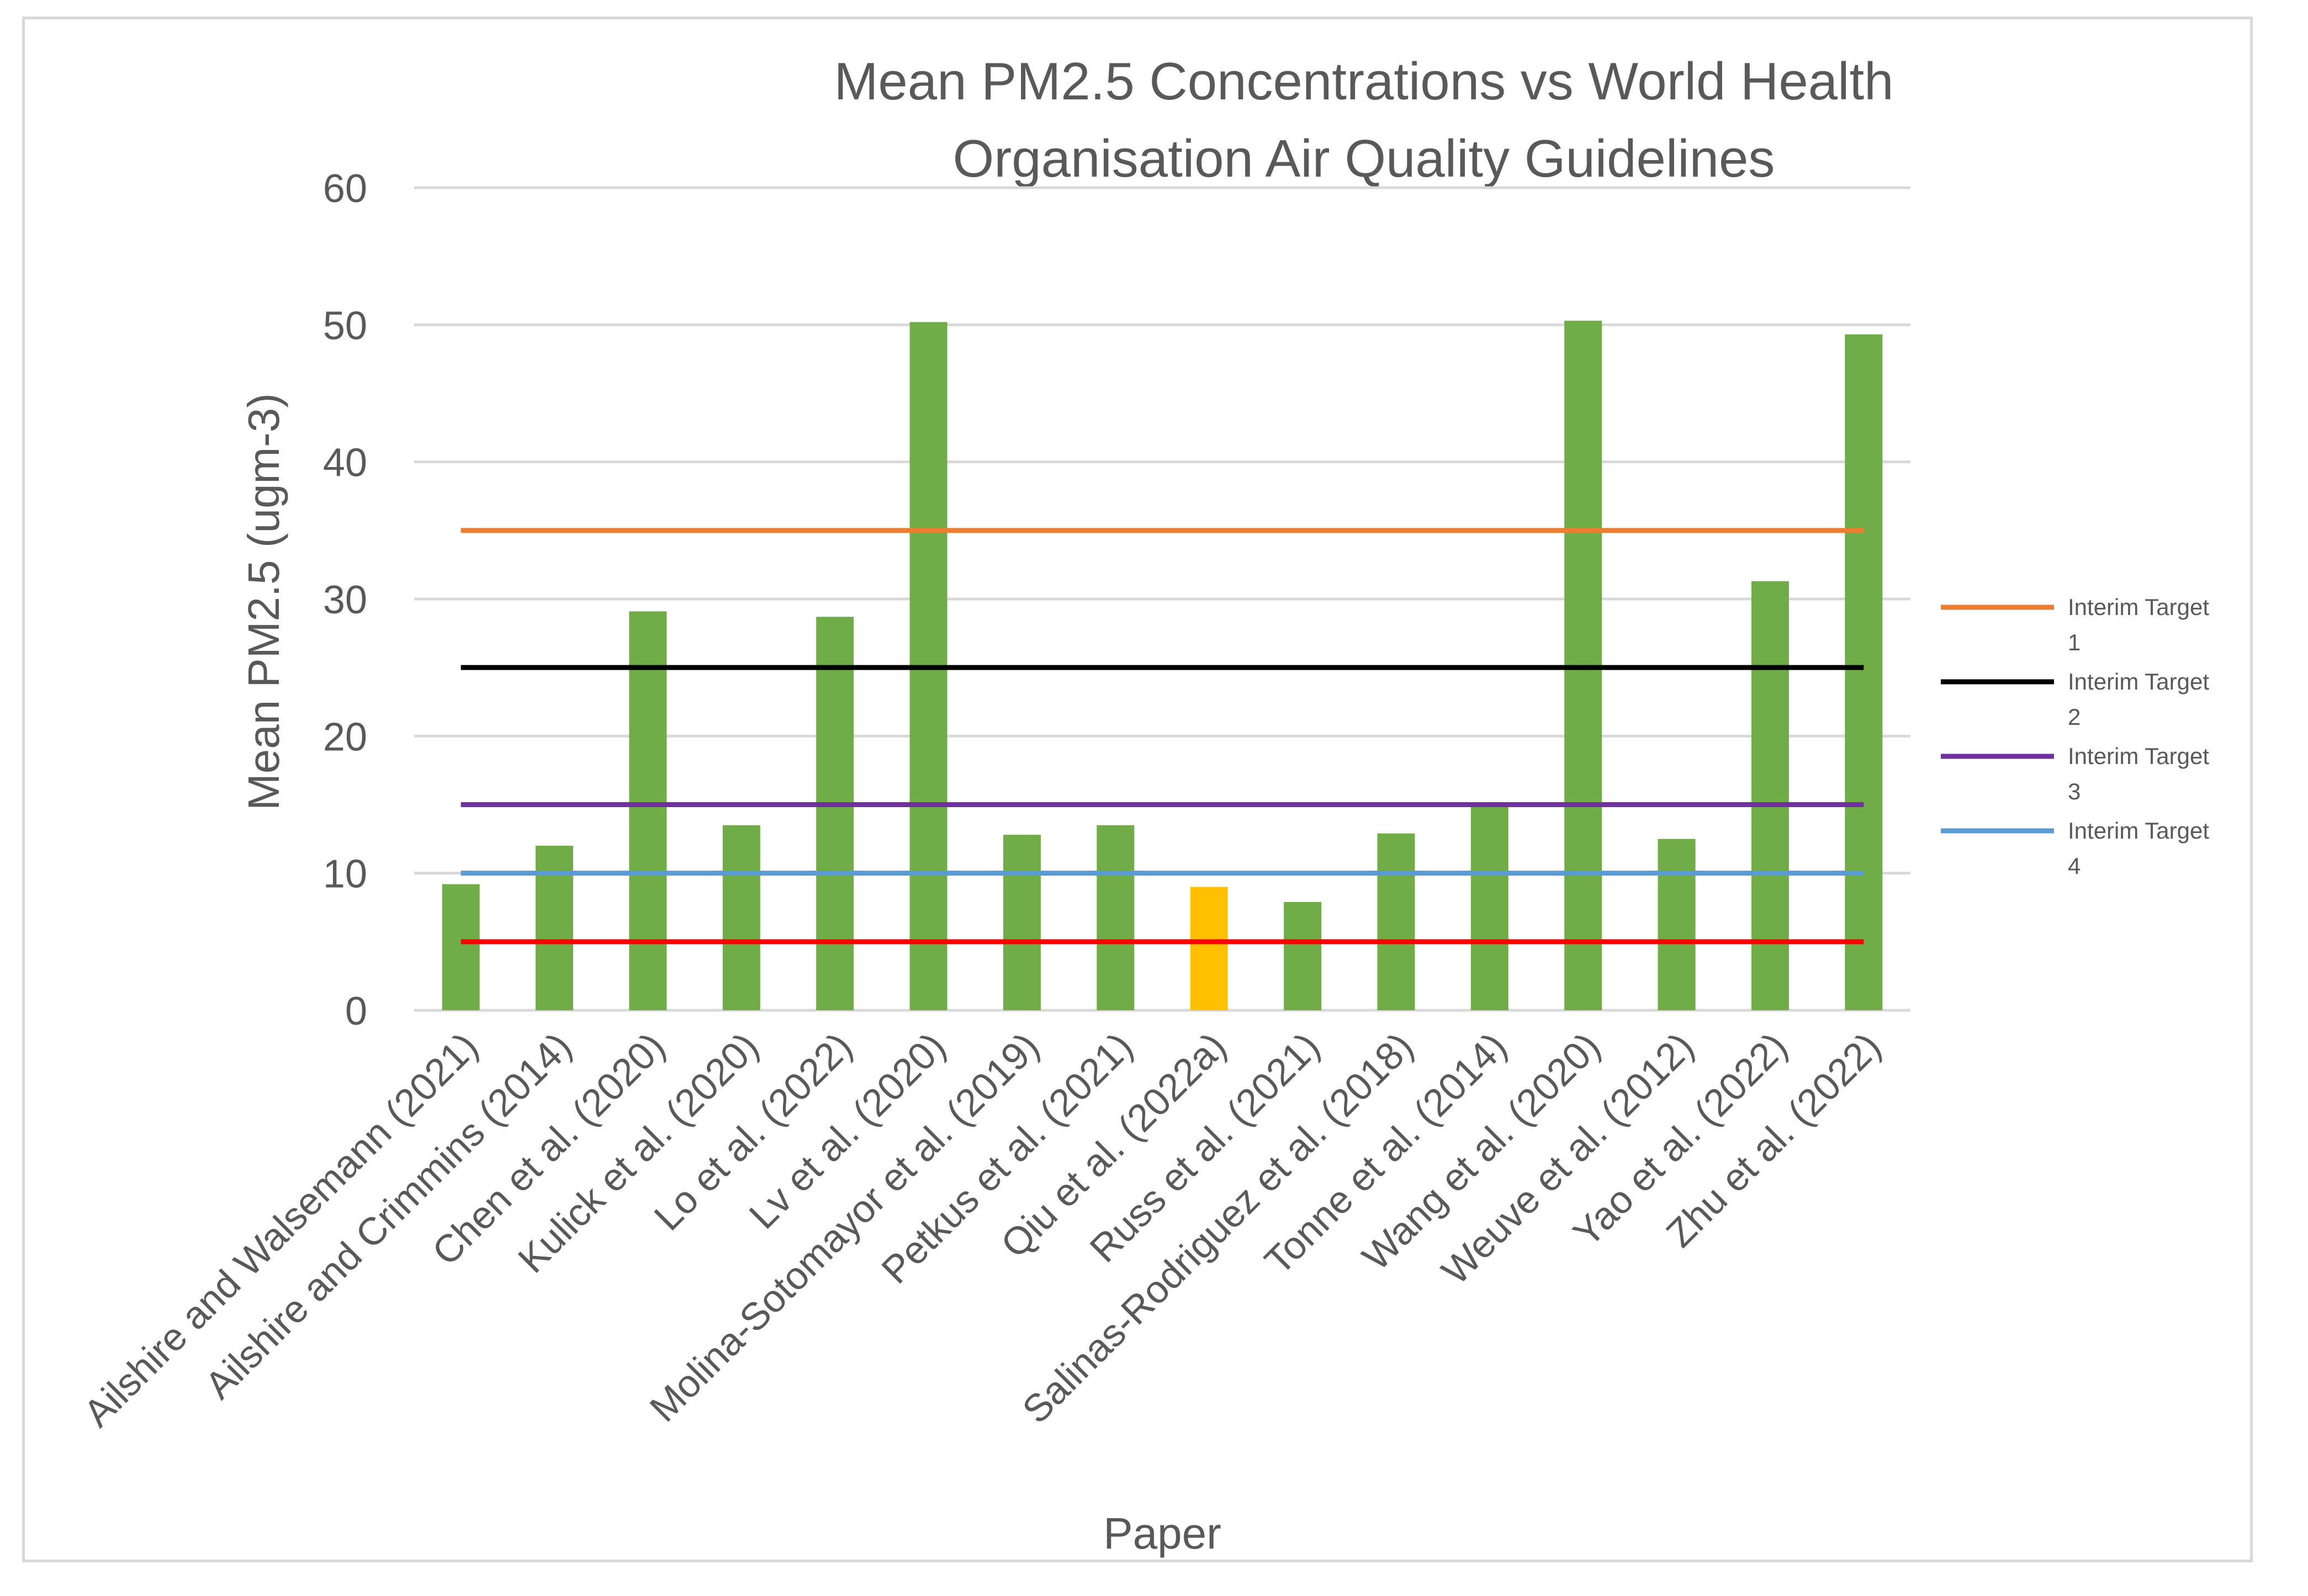  Describe the element at coordinates (2074, 642) in the screenshot. I see `legend-label-index: 1` at that location.